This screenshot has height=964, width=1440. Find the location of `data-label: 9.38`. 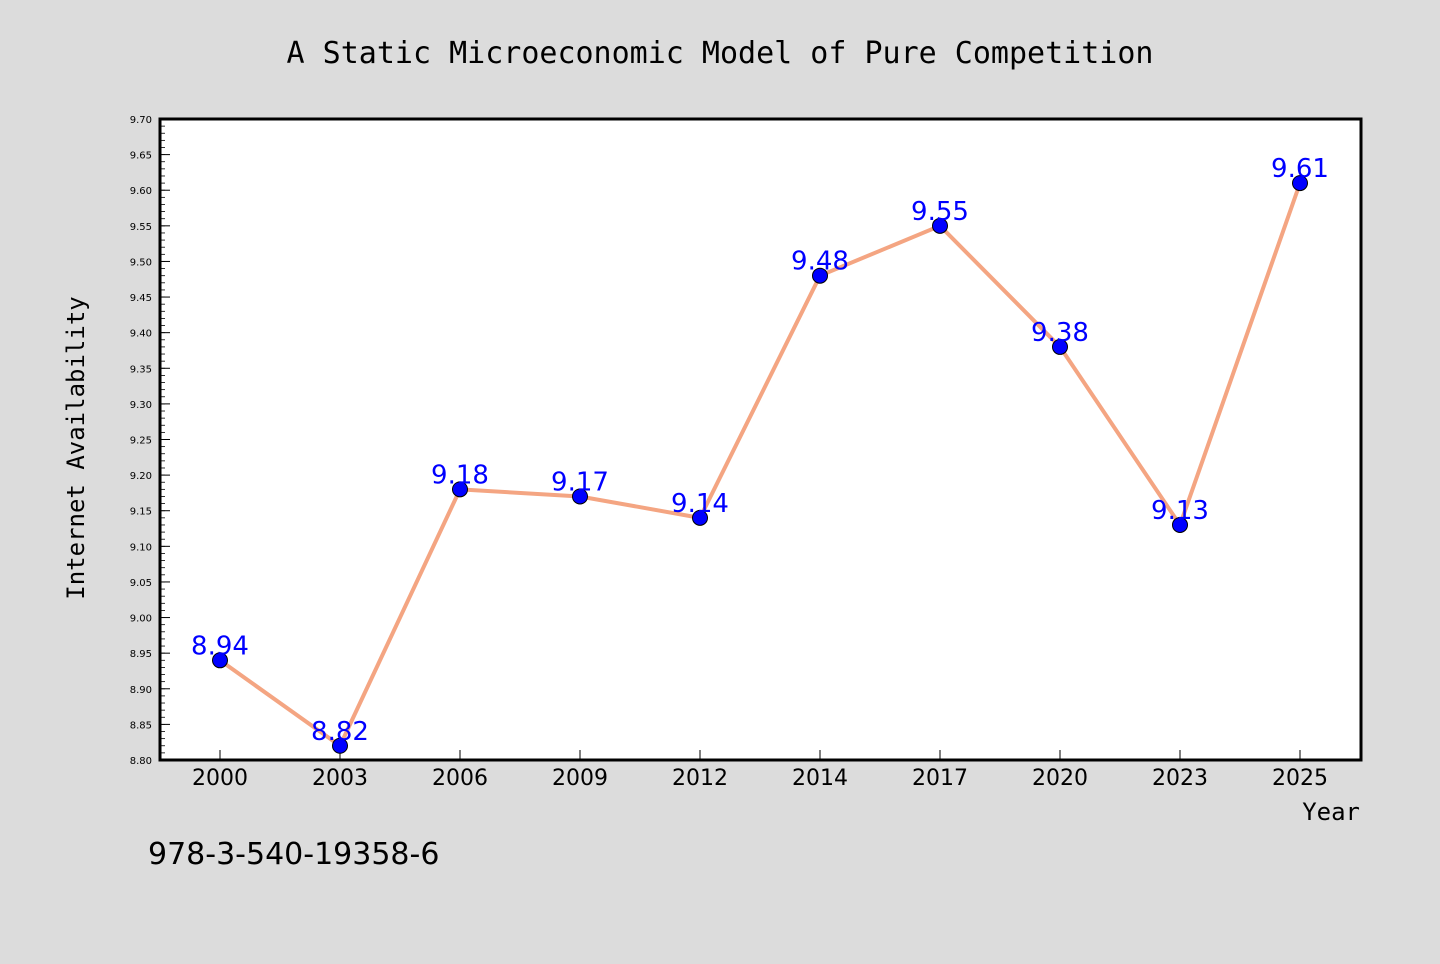

data-label: 9.38 is located at coordinates (1060, 333).